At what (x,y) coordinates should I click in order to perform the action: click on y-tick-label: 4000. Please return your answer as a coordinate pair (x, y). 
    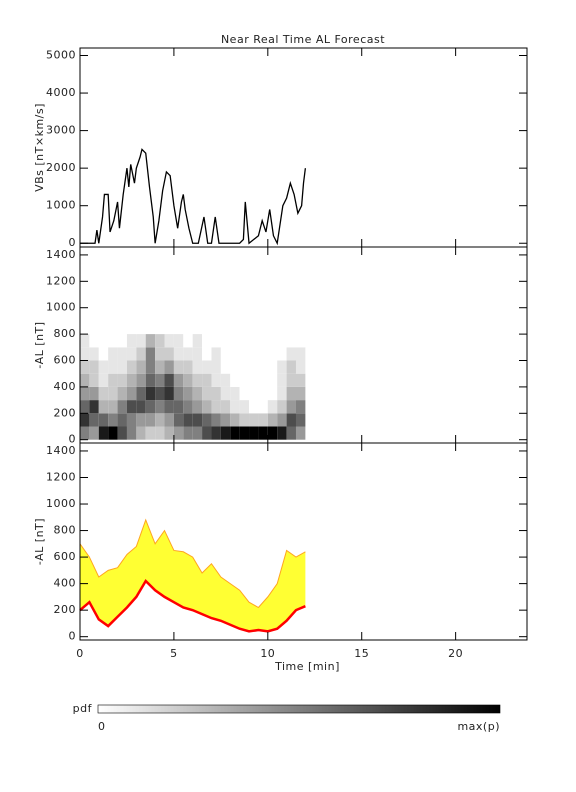
    Looking at the image, I should click on (61, 92).